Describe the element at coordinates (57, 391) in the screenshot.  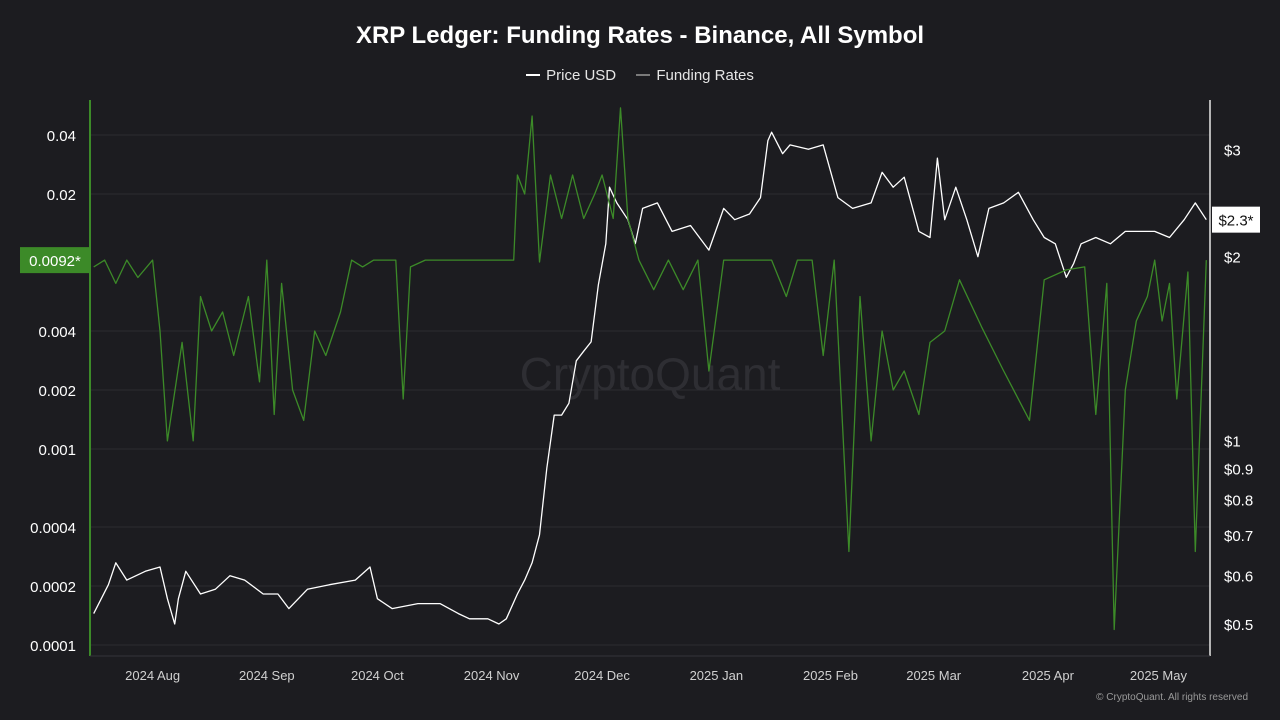
I see `left-tick-label: 0.002` at that location.